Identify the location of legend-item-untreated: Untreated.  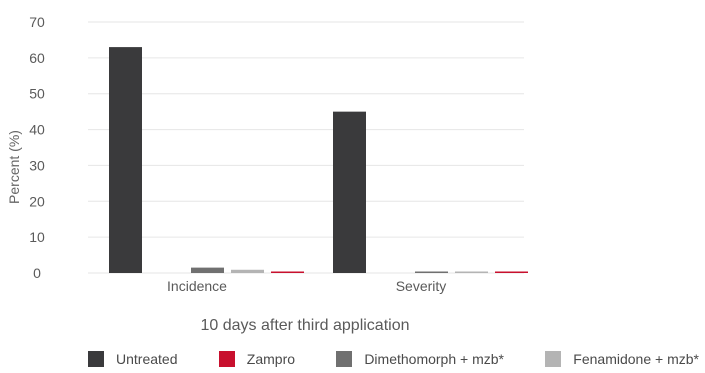
(132, 359).